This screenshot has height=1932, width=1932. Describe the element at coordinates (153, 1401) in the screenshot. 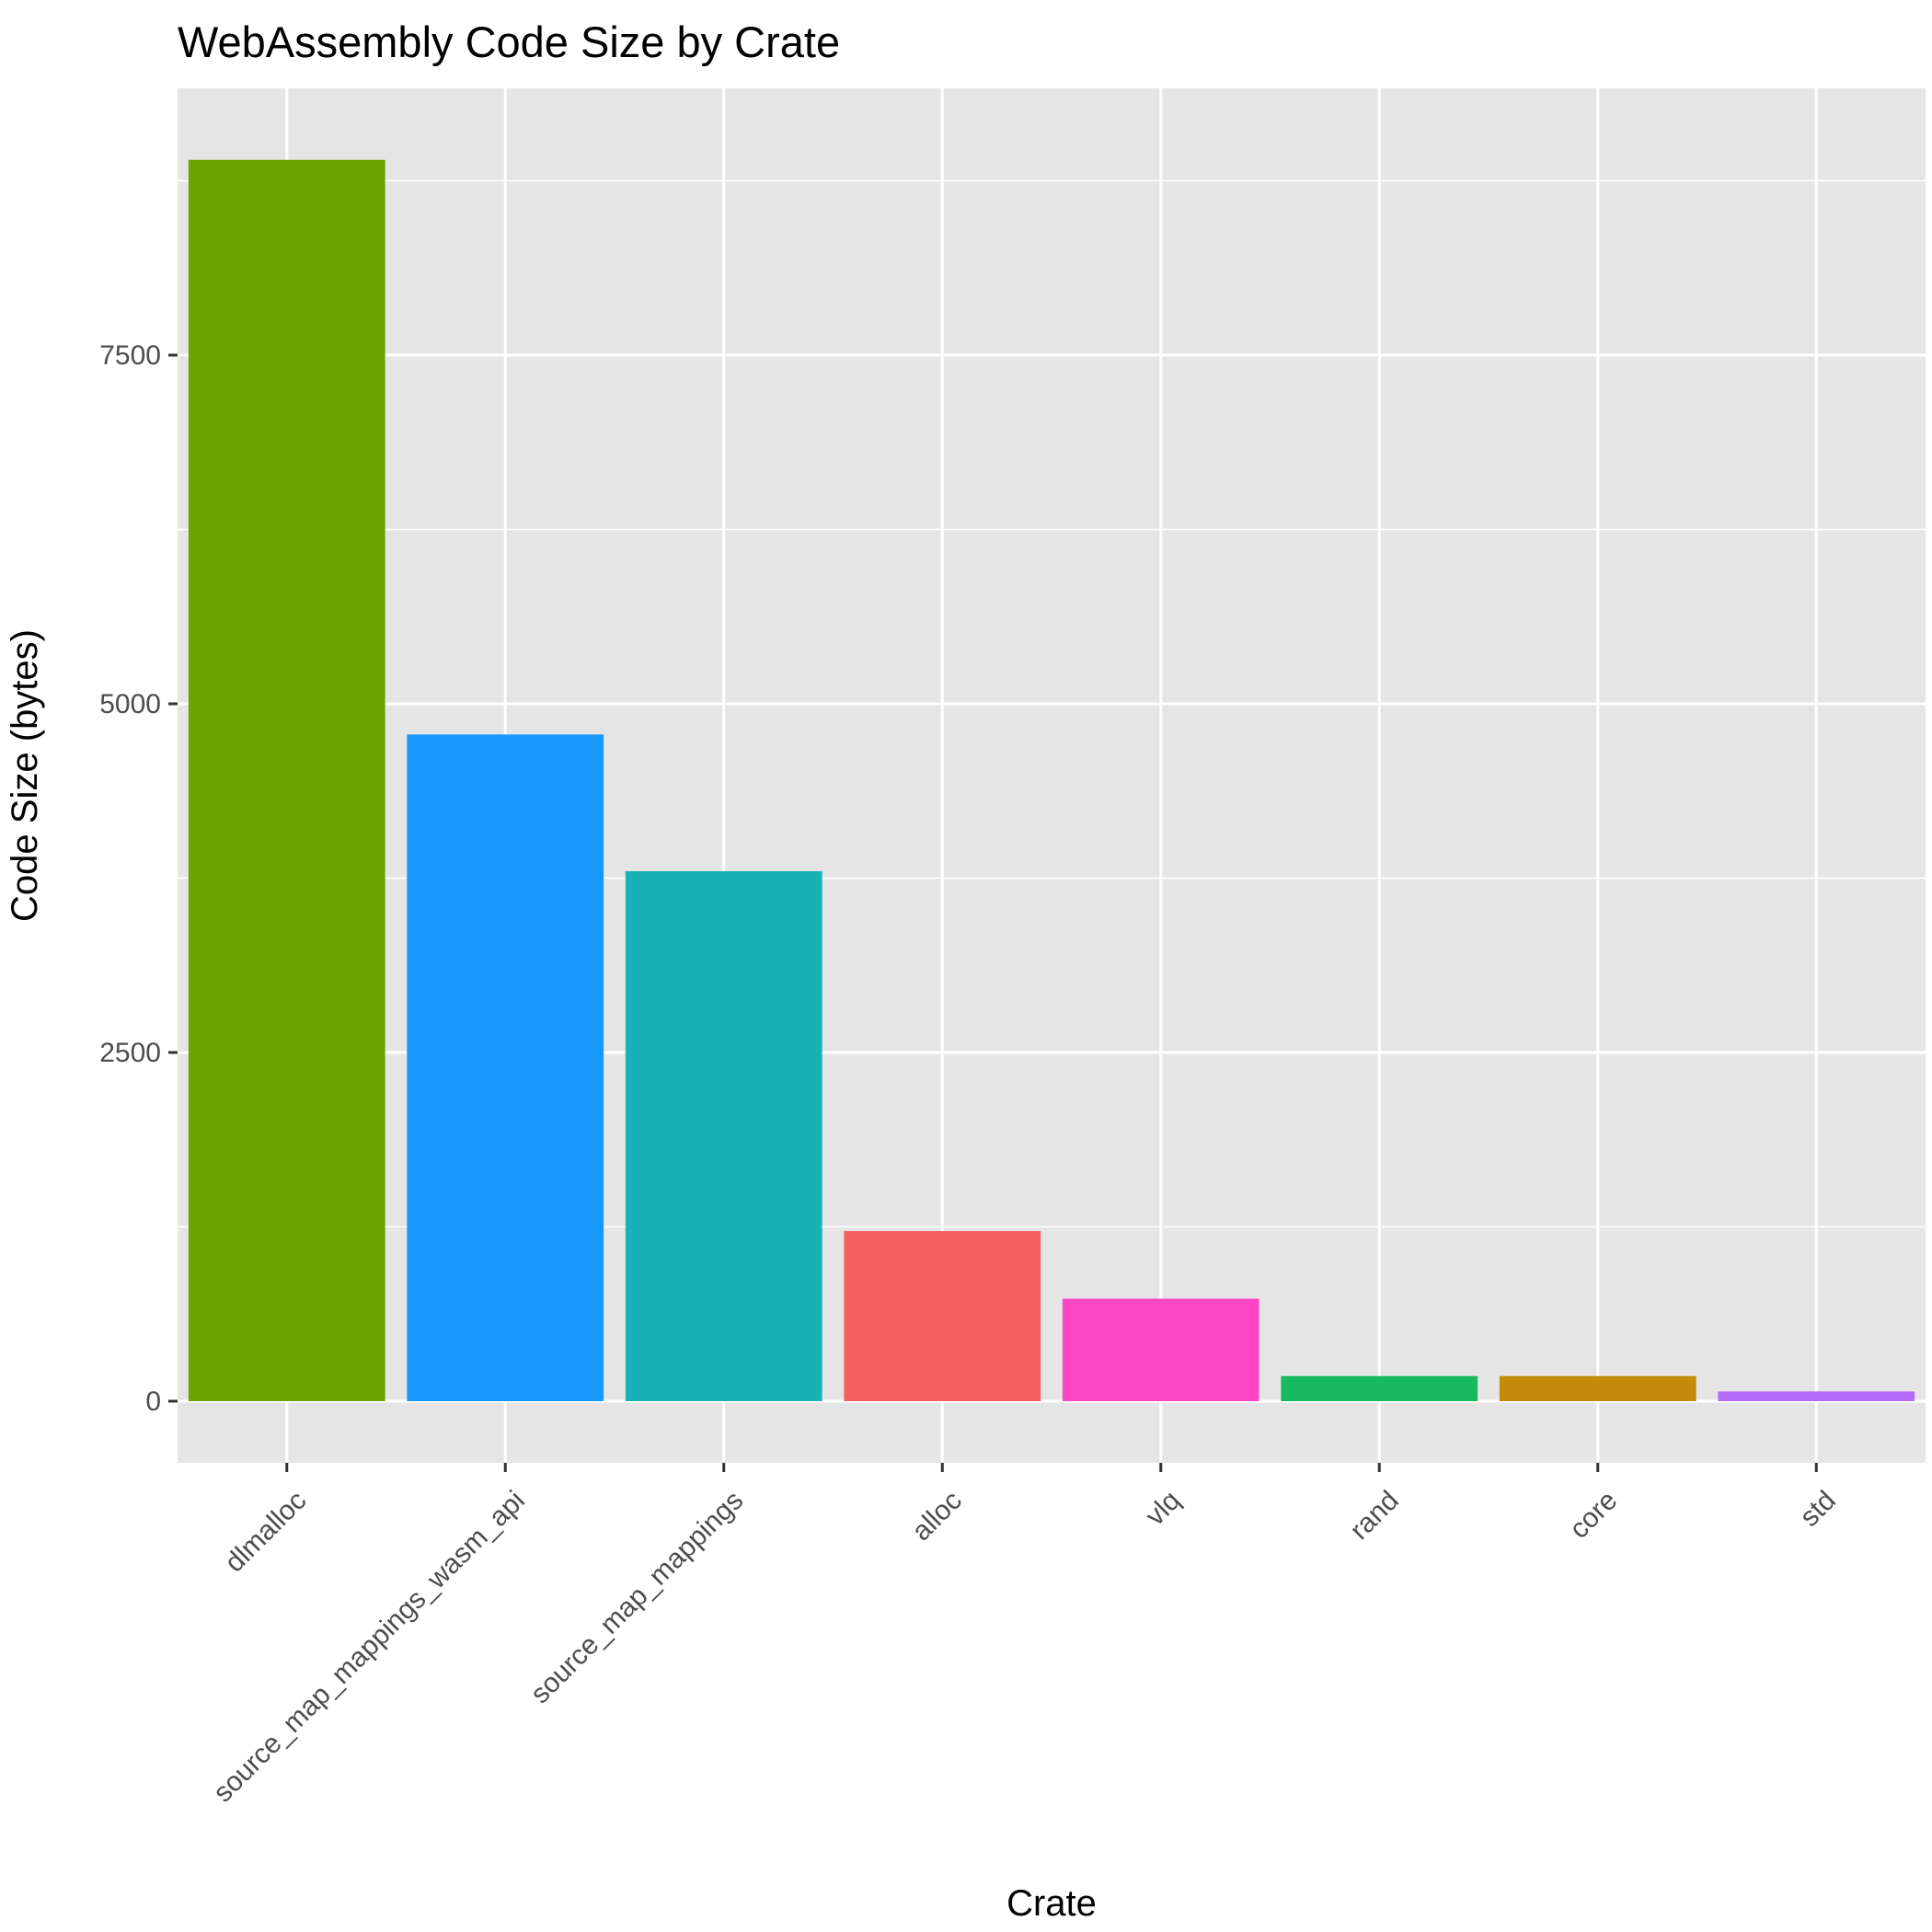

I see `y-tick-label: 0` at that location.